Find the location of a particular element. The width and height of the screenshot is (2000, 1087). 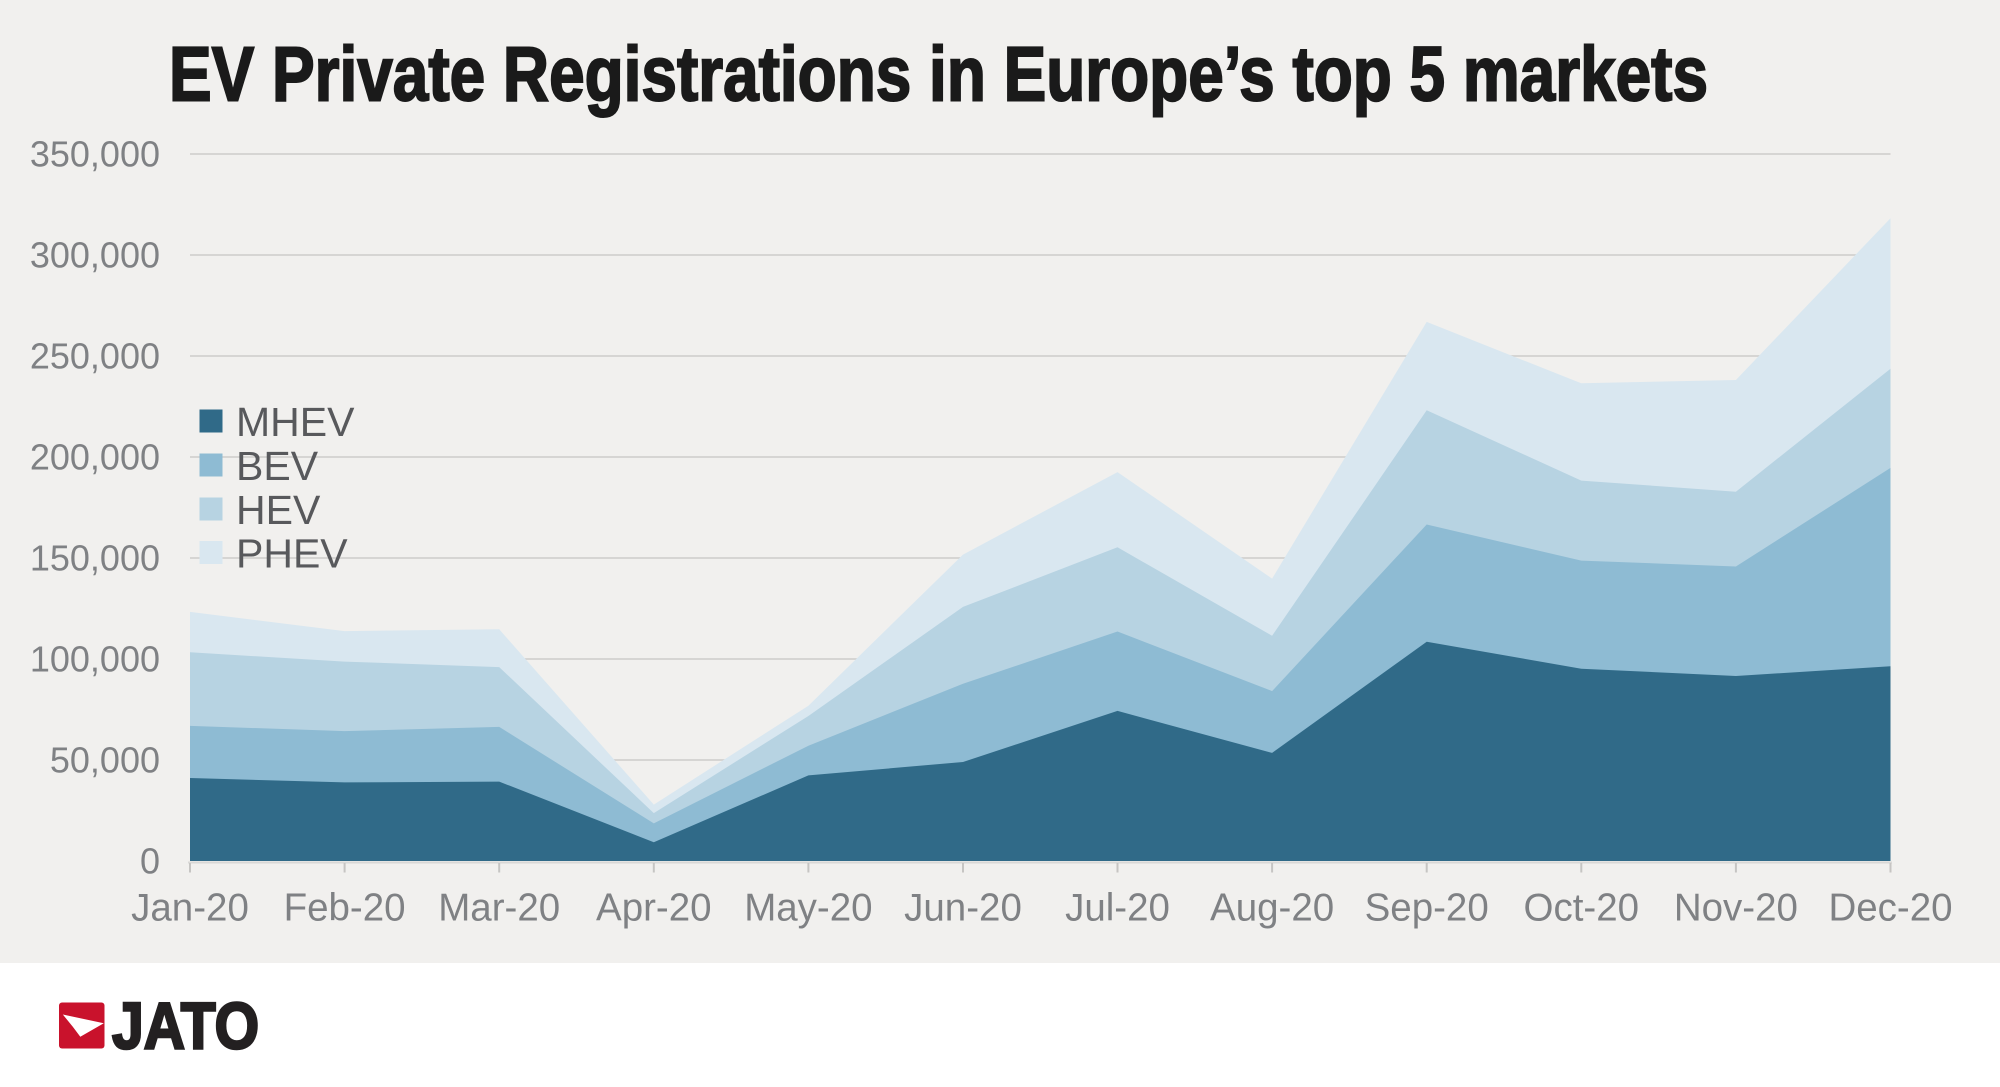

svg-text: Feb-20 is located at coordinates (345, 908).